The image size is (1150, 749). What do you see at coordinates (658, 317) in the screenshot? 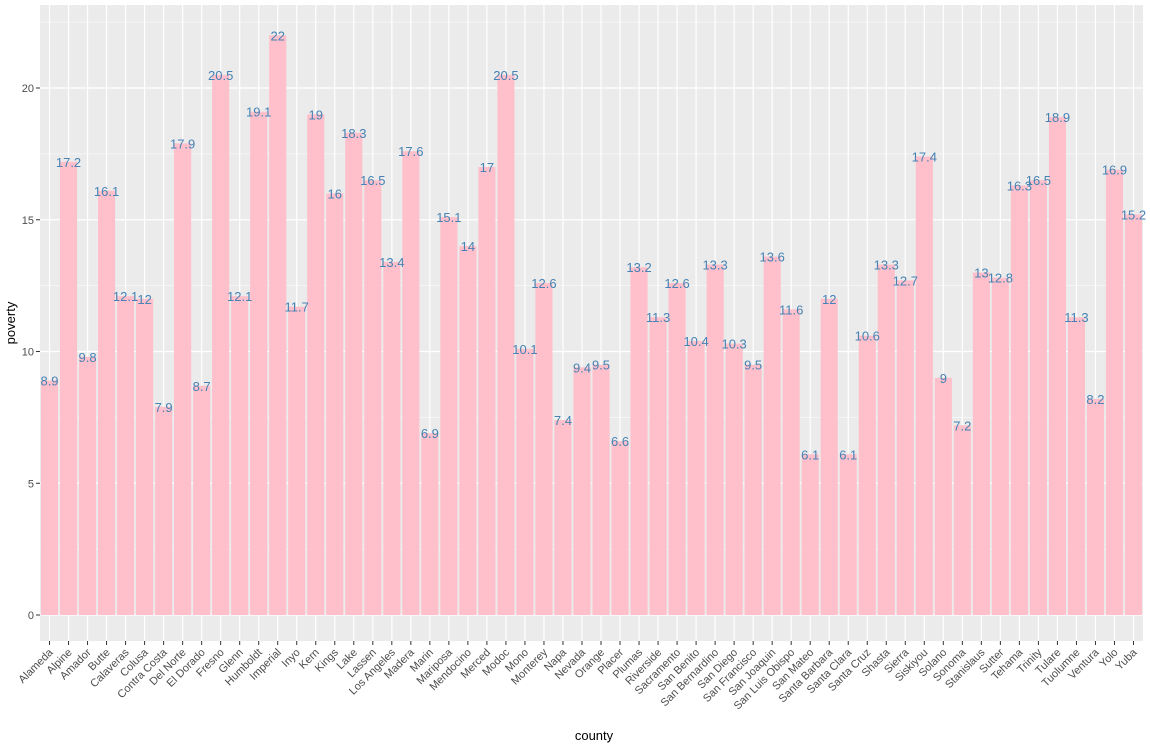
I see `data-label: 11.3` at bounding box center [658, 317].